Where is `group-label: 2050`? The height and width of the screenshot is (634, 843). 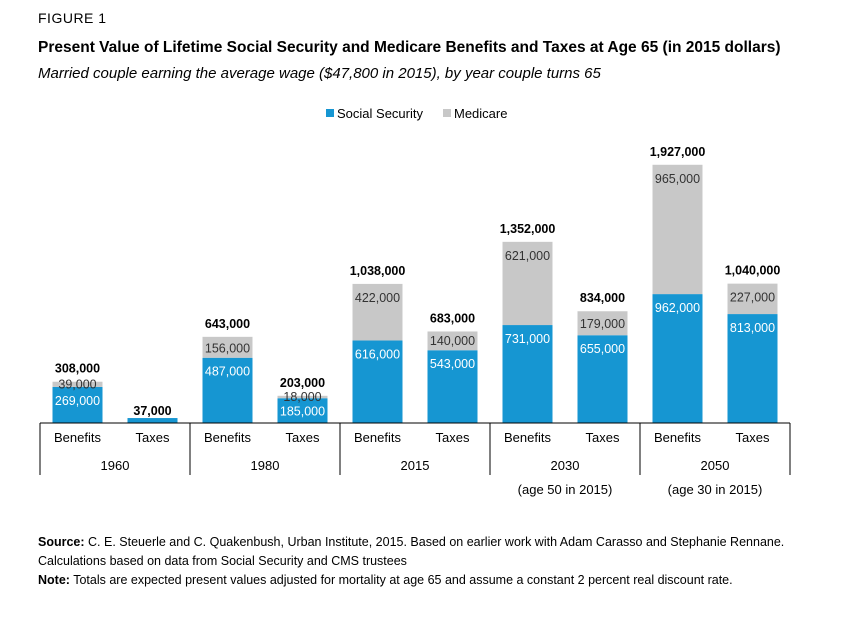
group-label: 2050 is located at coordinates (715, 465).